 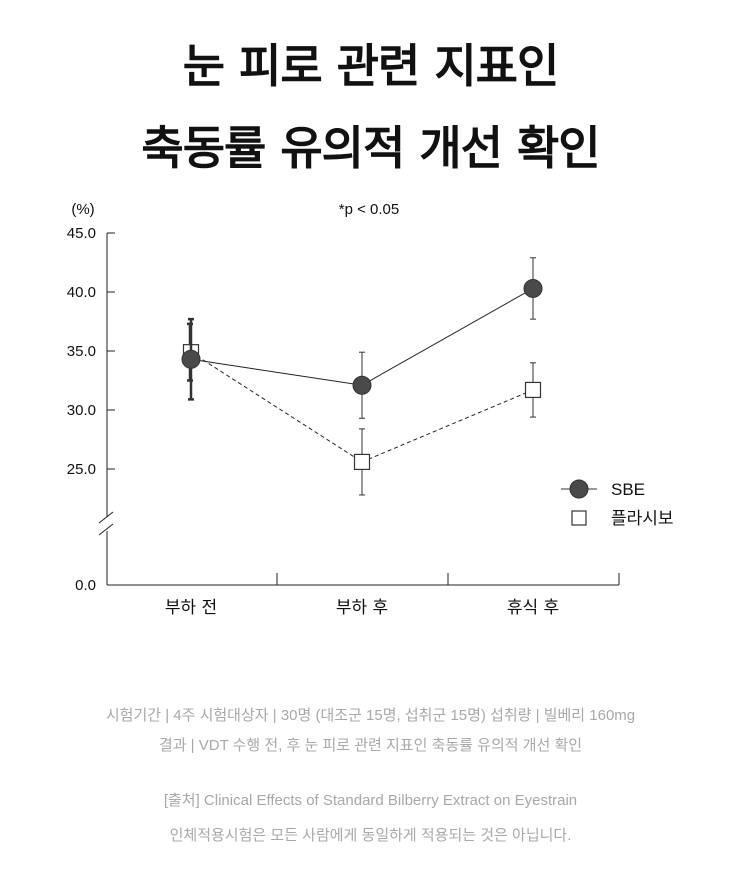 What do you see at coordinates (81, 469) in the screenshot?
I see `y-tick-label: 25.0` at bounding box center [81, 469].